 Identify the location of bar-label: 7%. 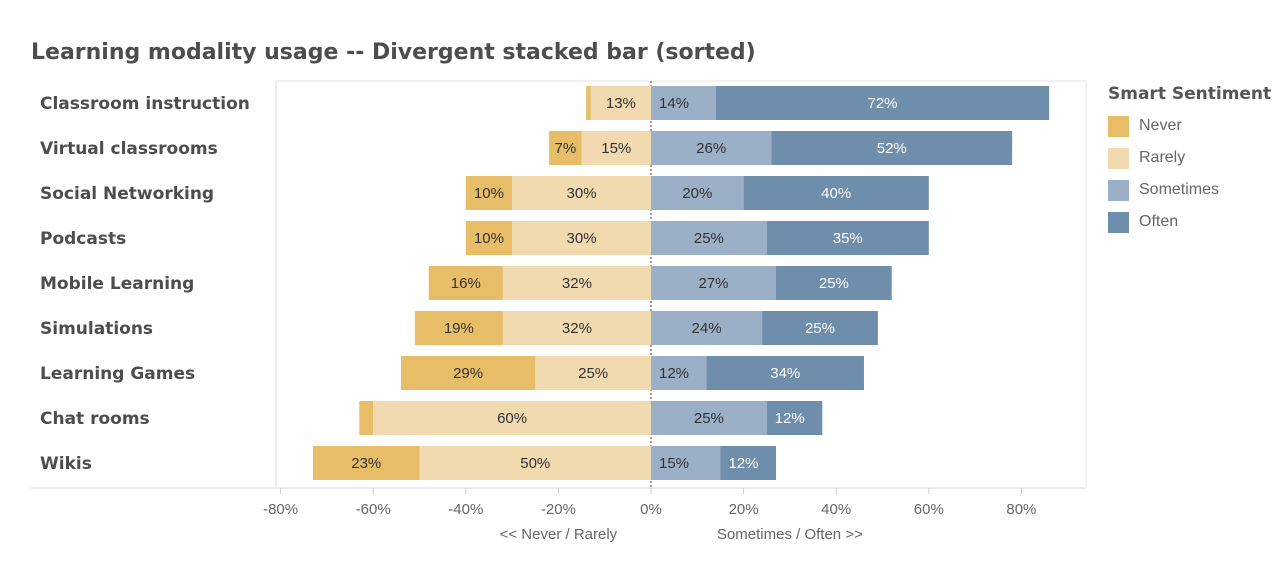
(566, 148).